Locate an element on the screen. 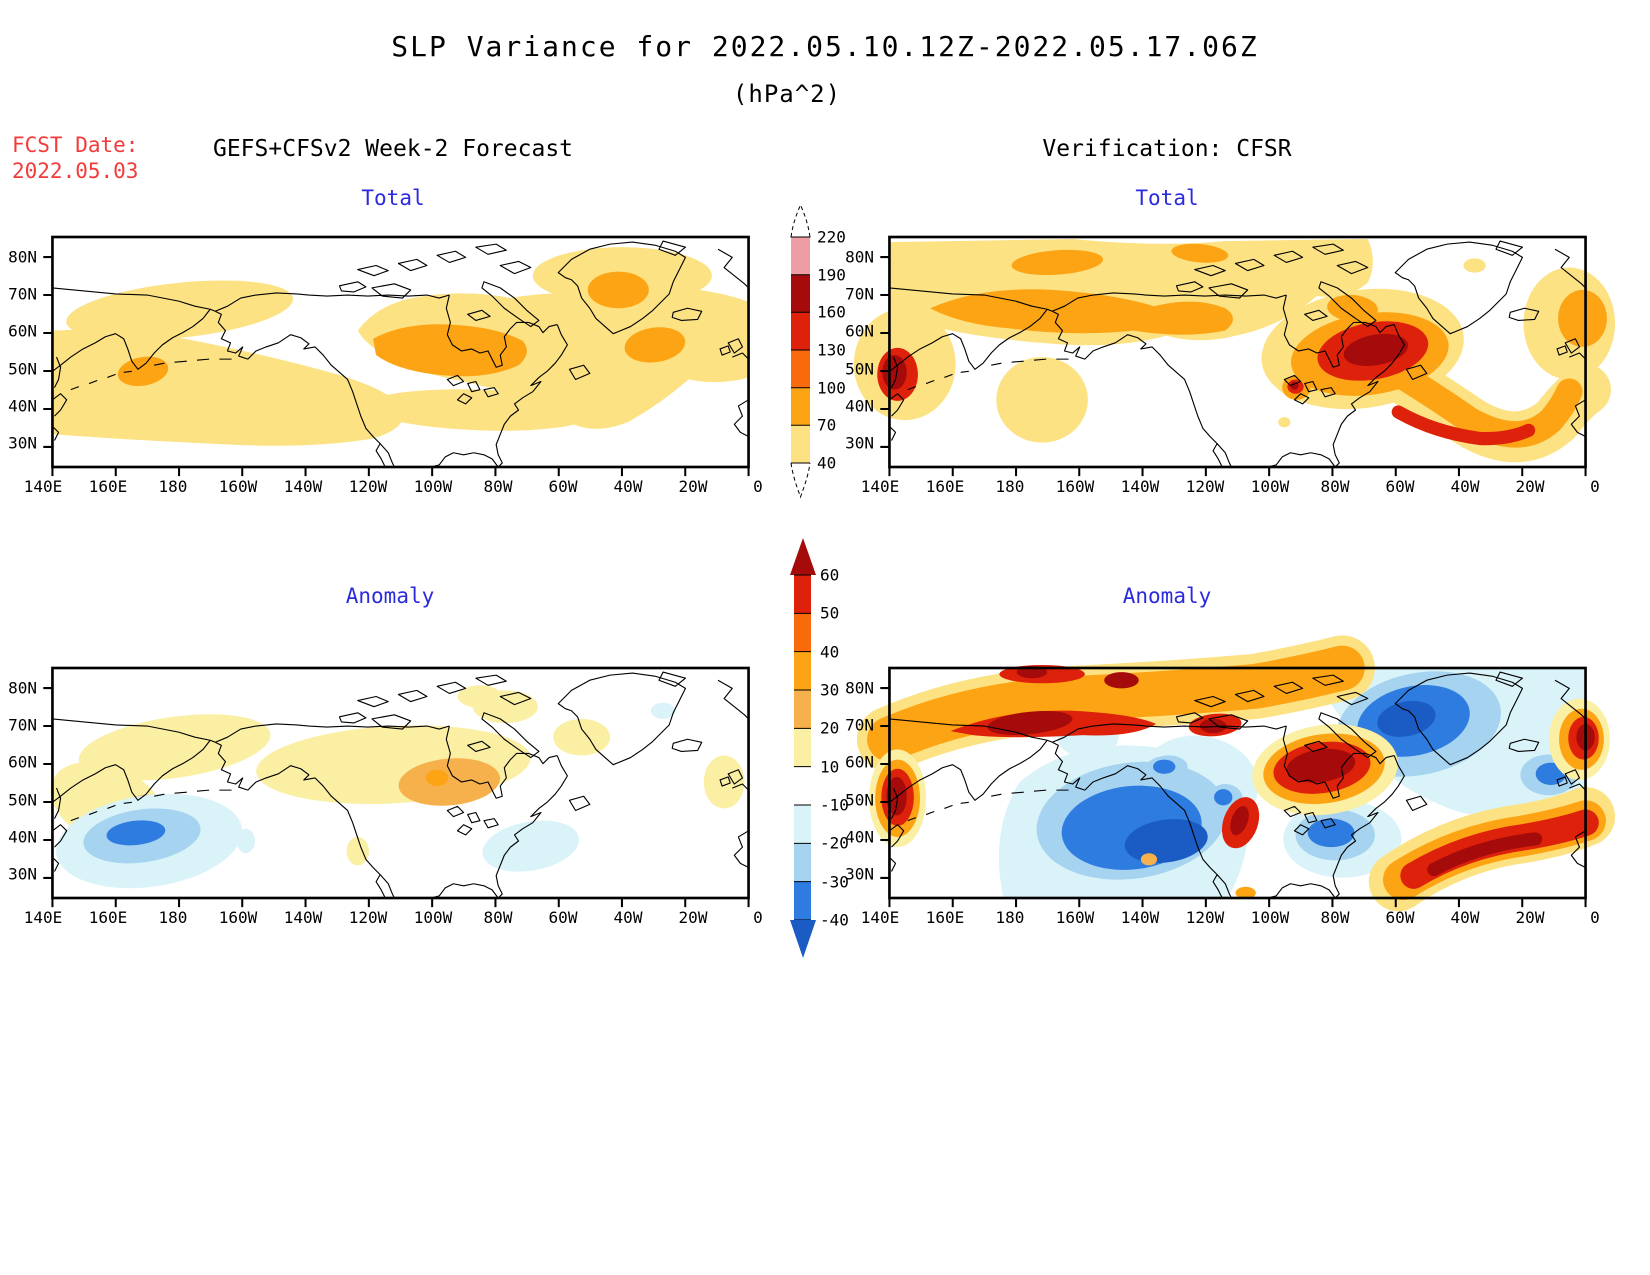 Image resolution: width=1650 pixels, height=1275 pixels. colorbar-tick-label: 50 is located at coordinates (830, 613).